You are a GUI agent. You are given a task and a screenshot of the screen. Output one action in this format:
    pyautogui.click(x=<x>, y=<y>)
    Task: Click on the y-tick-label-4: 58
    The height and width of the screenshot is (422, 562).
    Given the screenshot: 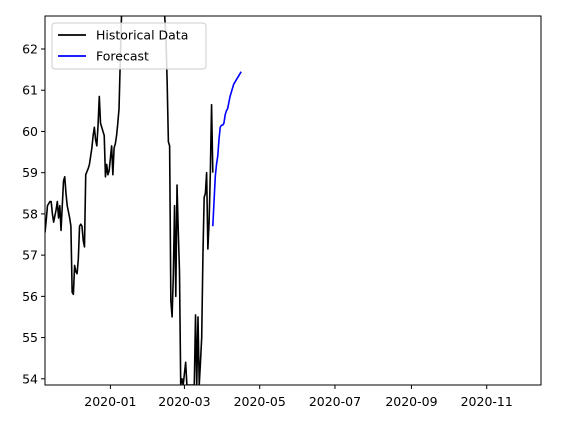 What is the action you would take?
    pyautogui.click(x=30, y=213)
    